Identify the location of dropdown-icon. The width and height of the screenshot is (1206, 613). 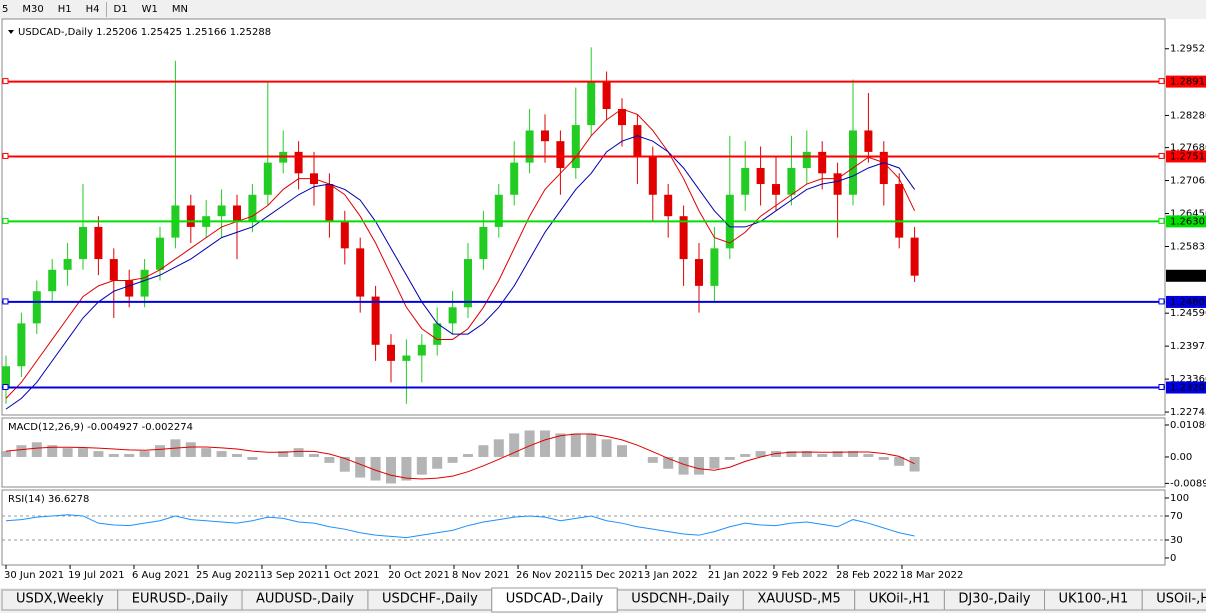
(11, 32).